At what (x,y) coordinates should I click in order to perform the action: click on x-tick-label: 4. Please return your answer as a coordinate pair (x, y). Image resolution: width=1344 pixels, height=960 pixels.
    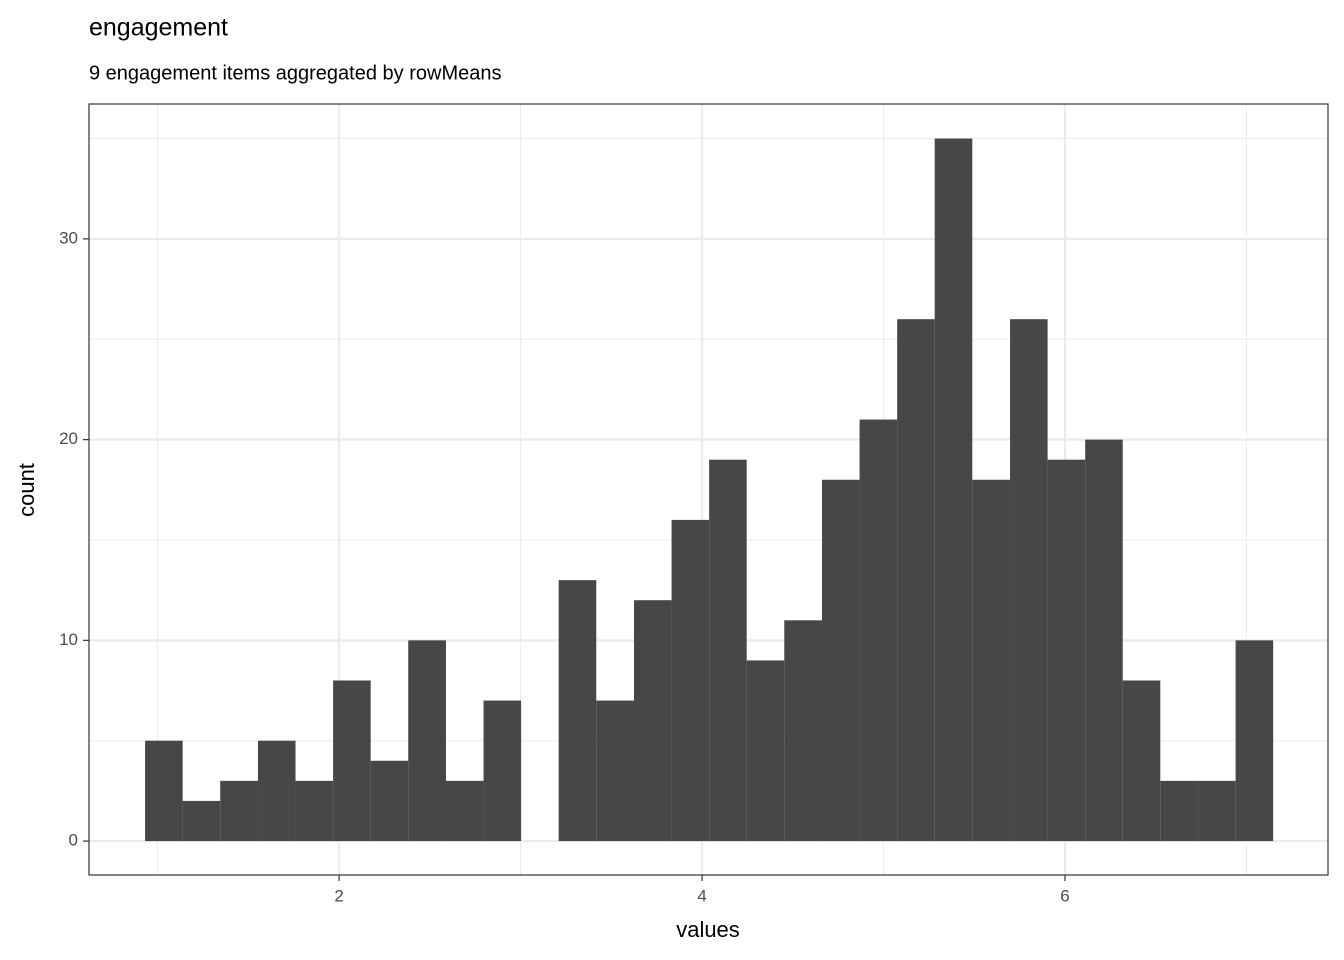
    Looking at the image, I should click on (701, 895).